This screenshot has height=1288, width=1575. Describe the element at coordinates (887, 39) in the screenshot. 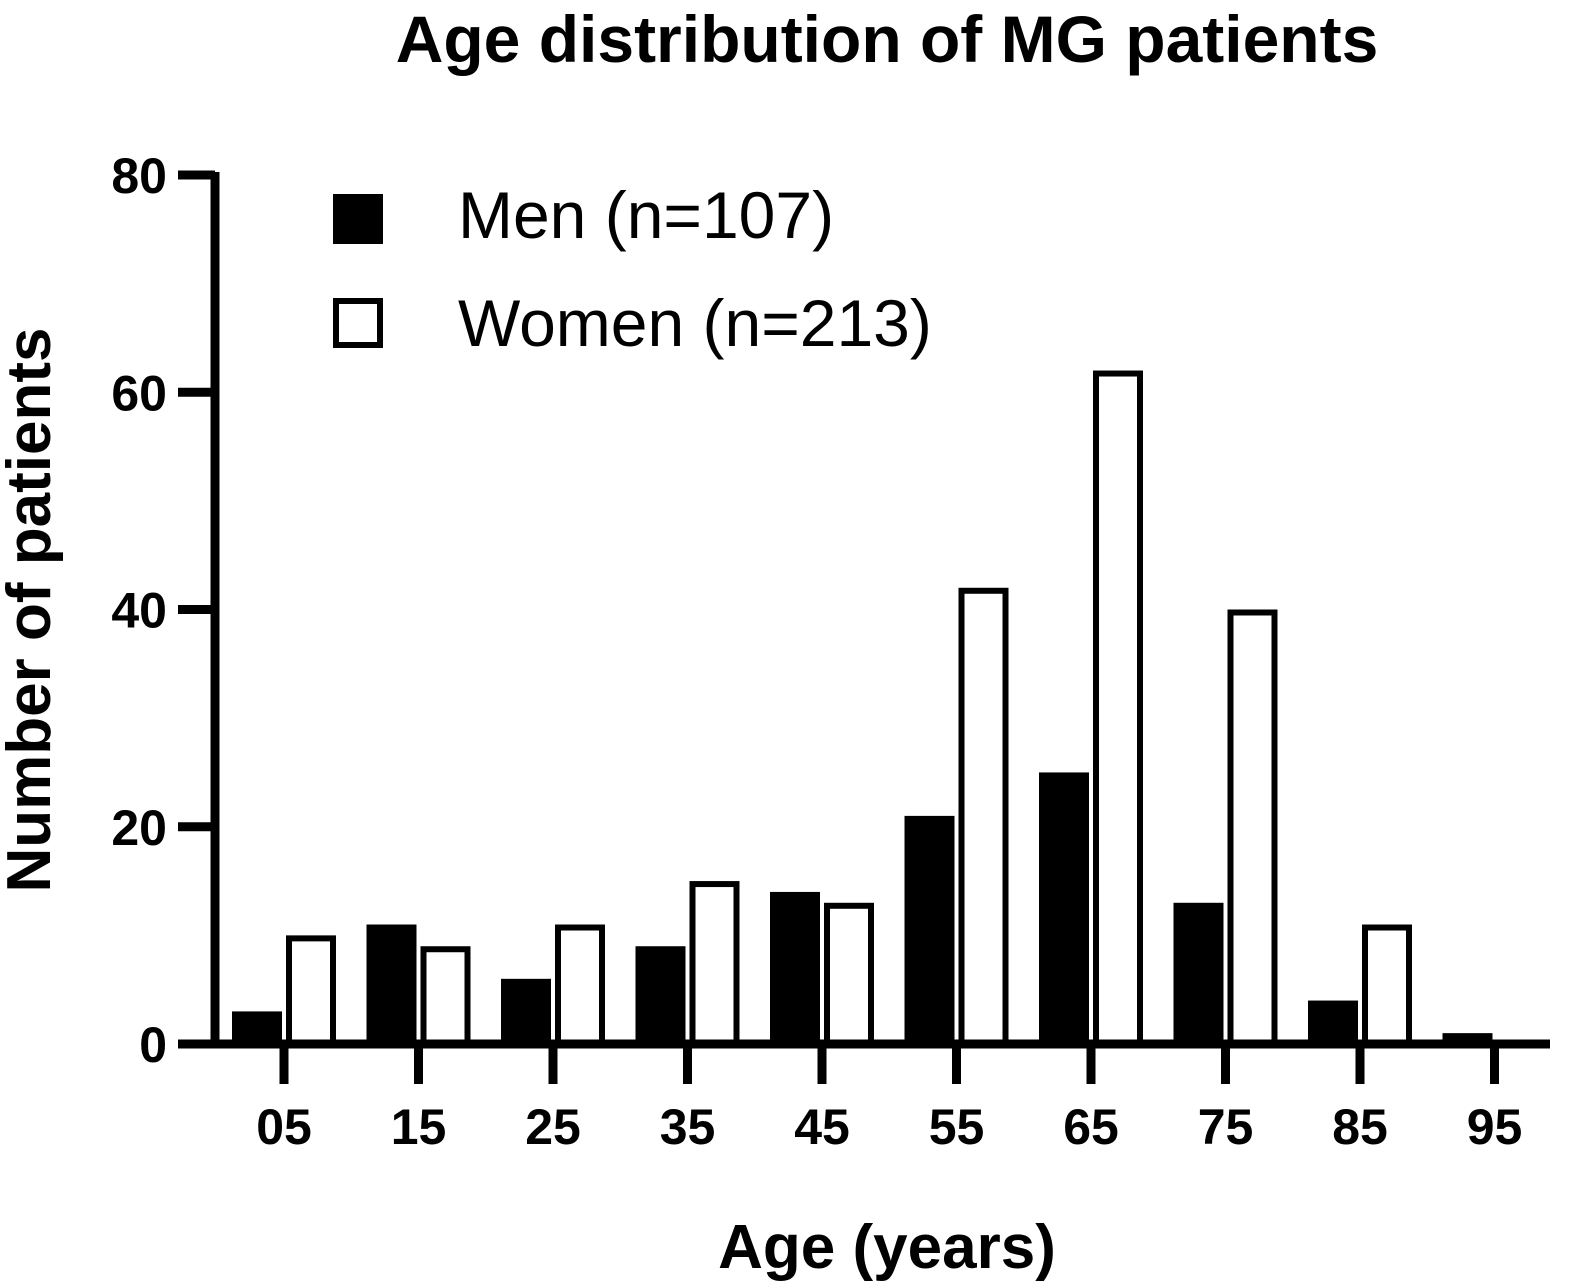

I see `chart-title: Age distribution of MG patients` at that location.